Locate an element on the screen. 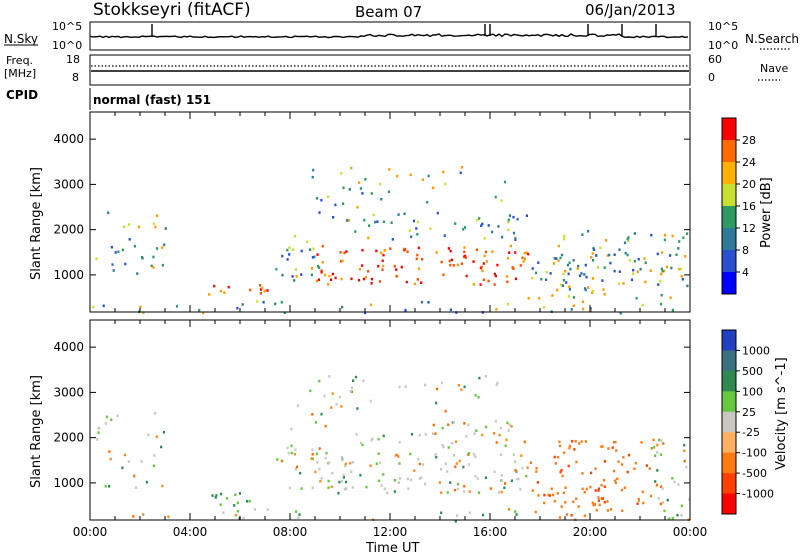  power-ylabel: Slant Range [km] is located at coordinates (36, 223).